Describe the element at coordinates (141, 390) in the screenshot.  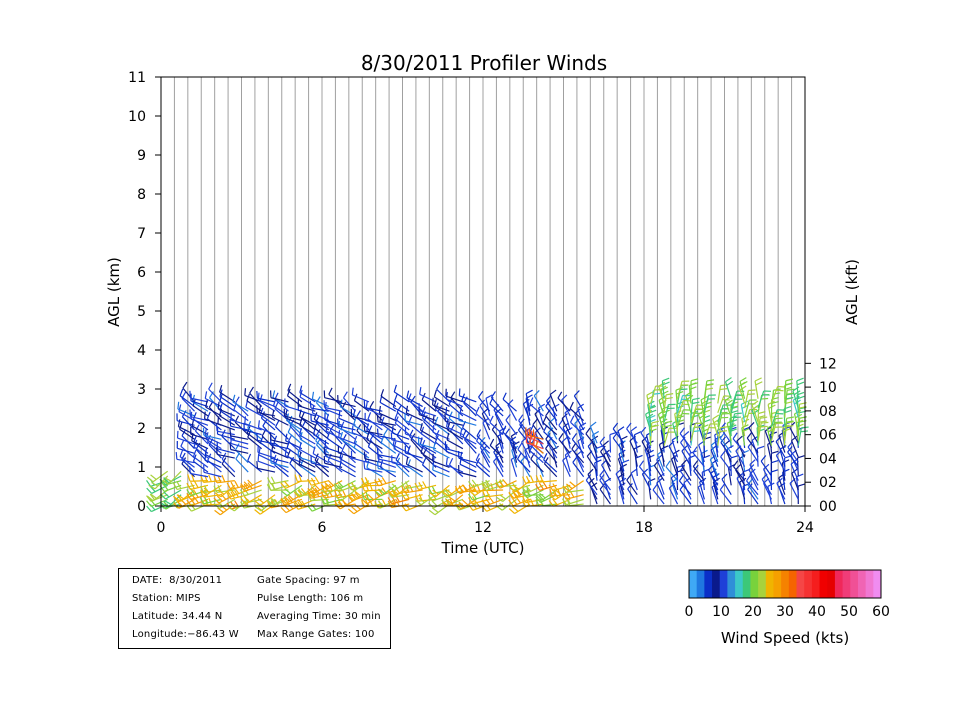
I see `y-tick-label-left: 3` at that location.